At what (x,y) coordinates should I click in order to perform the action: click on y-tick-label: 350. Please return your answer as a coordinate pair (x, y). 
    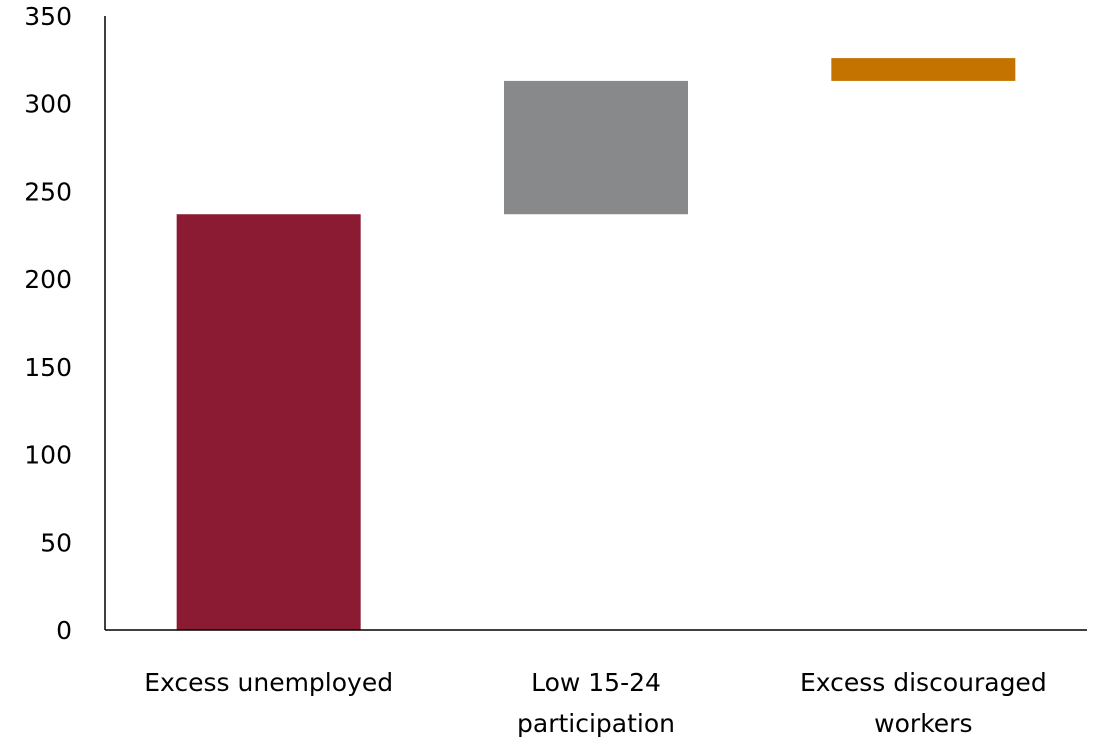
    Looking at the image, I should click on (48, 16).